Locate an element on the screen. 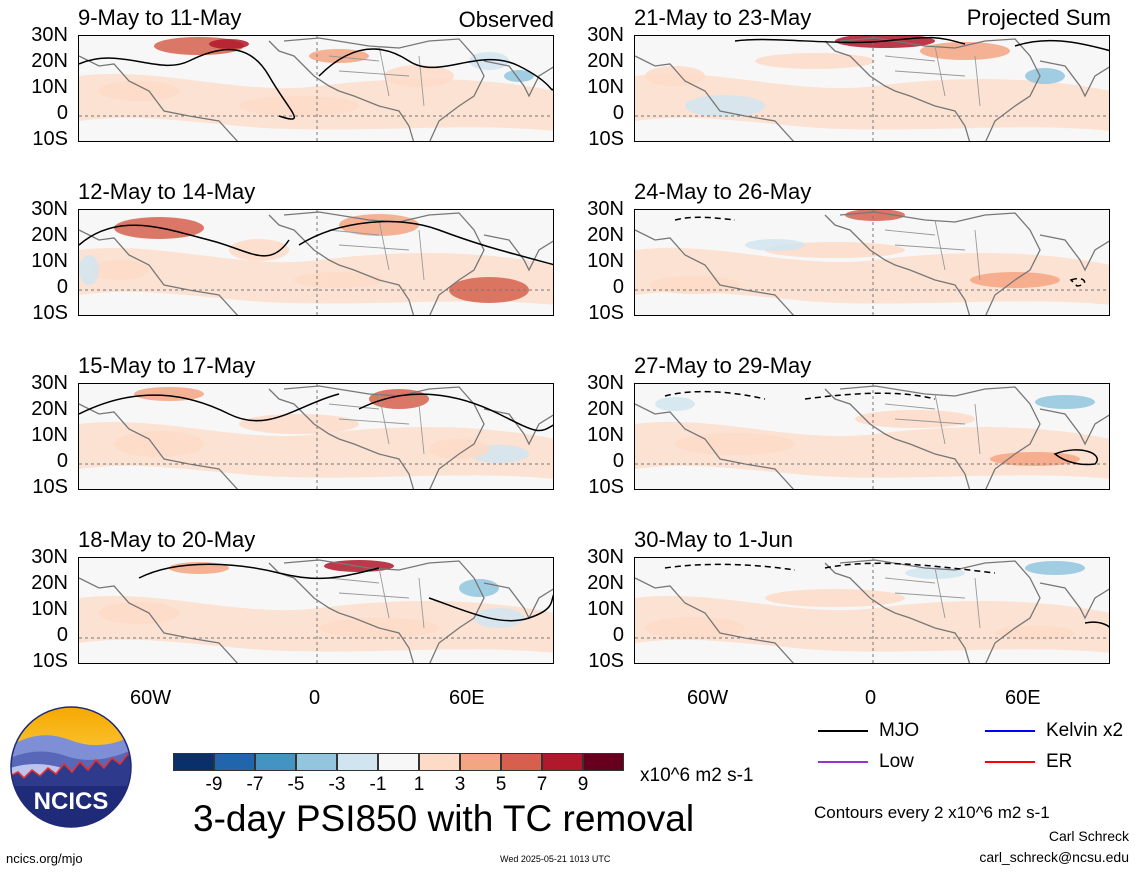 The height and width of the screenshot is (872, 1135). lon-label-right-3: 60E is located at coordinates (1023, 698).